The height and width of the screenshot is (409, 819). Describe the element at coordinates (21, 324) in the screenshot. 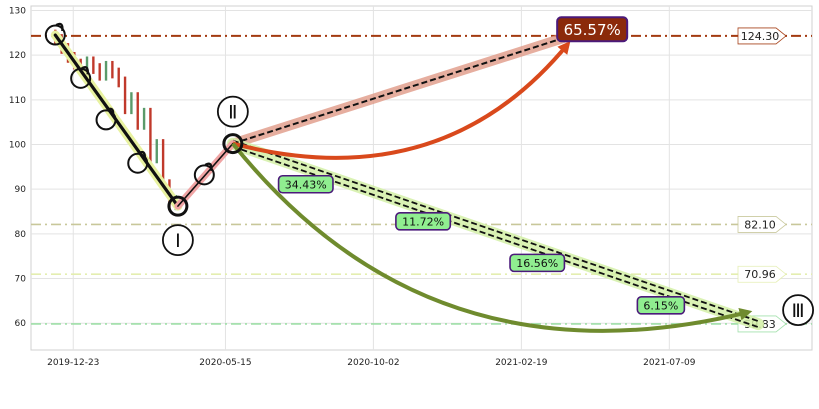

I see `y-tick-label: 60` at that location.